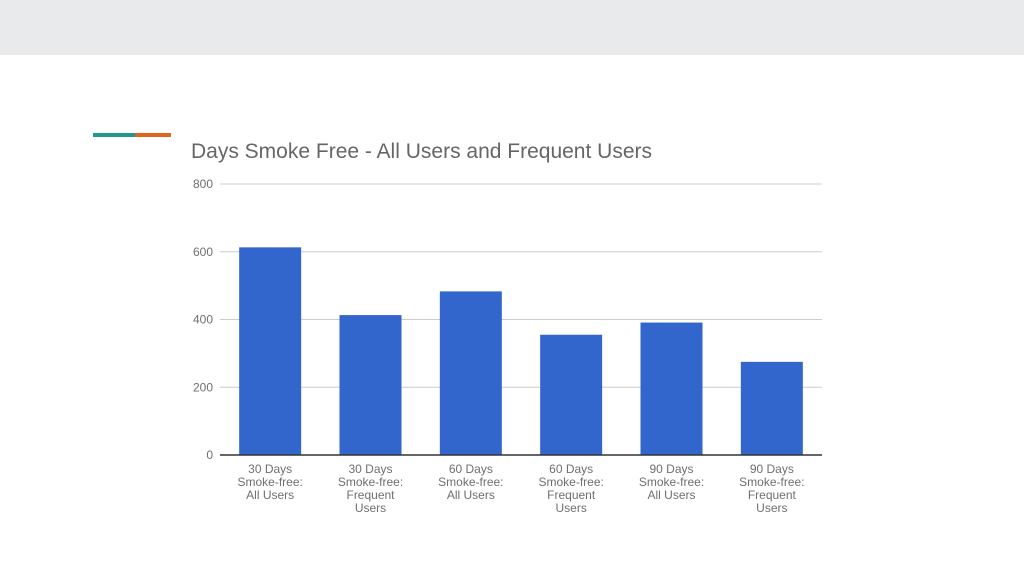 Image resolution: width=1024 pixels, height=576 pixels. What do you see at coordinates (153, 135) in the screenshot?
I see `accent-bar-orange` at bounding box center [153, 135].